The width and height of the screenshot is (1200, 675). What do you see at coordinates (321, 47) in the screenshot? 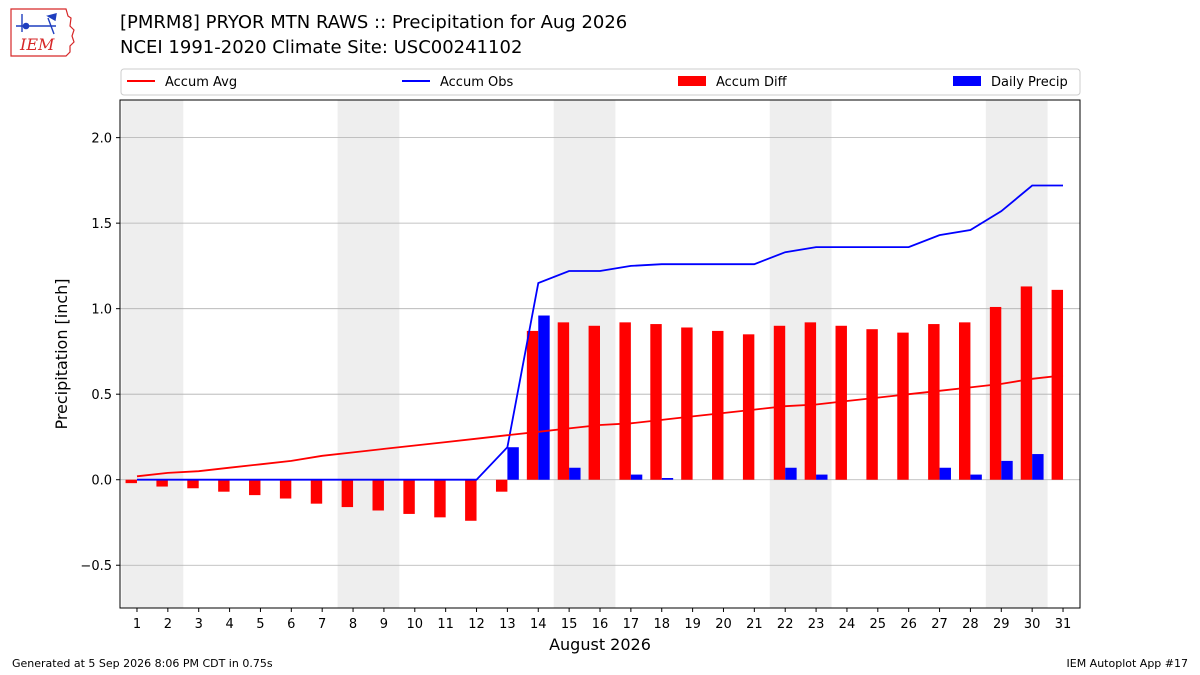
I see `chart-subtitle: NCEI 1991-2020 Climate Site: USC00241102` at bounding box center [321, 47].